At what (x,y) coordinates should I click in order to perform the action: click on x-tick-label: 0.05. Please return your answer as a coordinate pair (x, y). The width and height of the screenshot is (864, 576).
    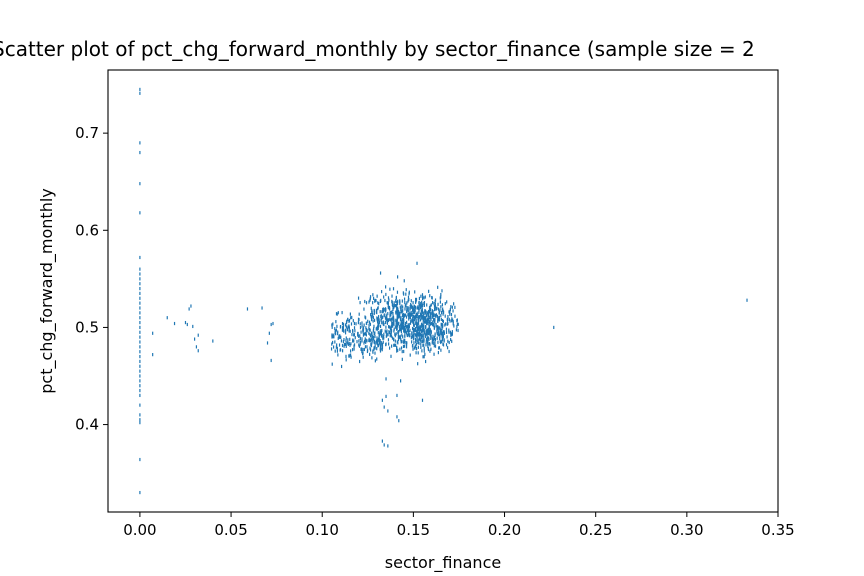
    Looking at the image, I should click on (230, 530).